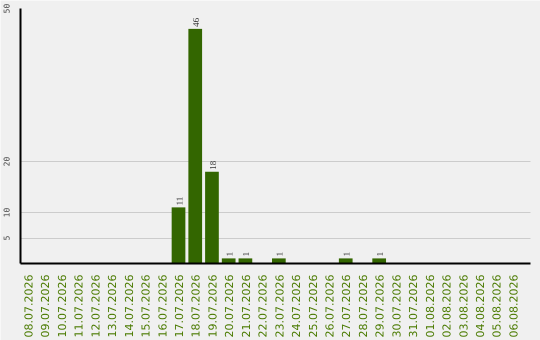  What do you see at coordinates (146, 306) in the screenshot?
I see `x-tick-label: 15.07.2026` at bounding box center [146, 306].